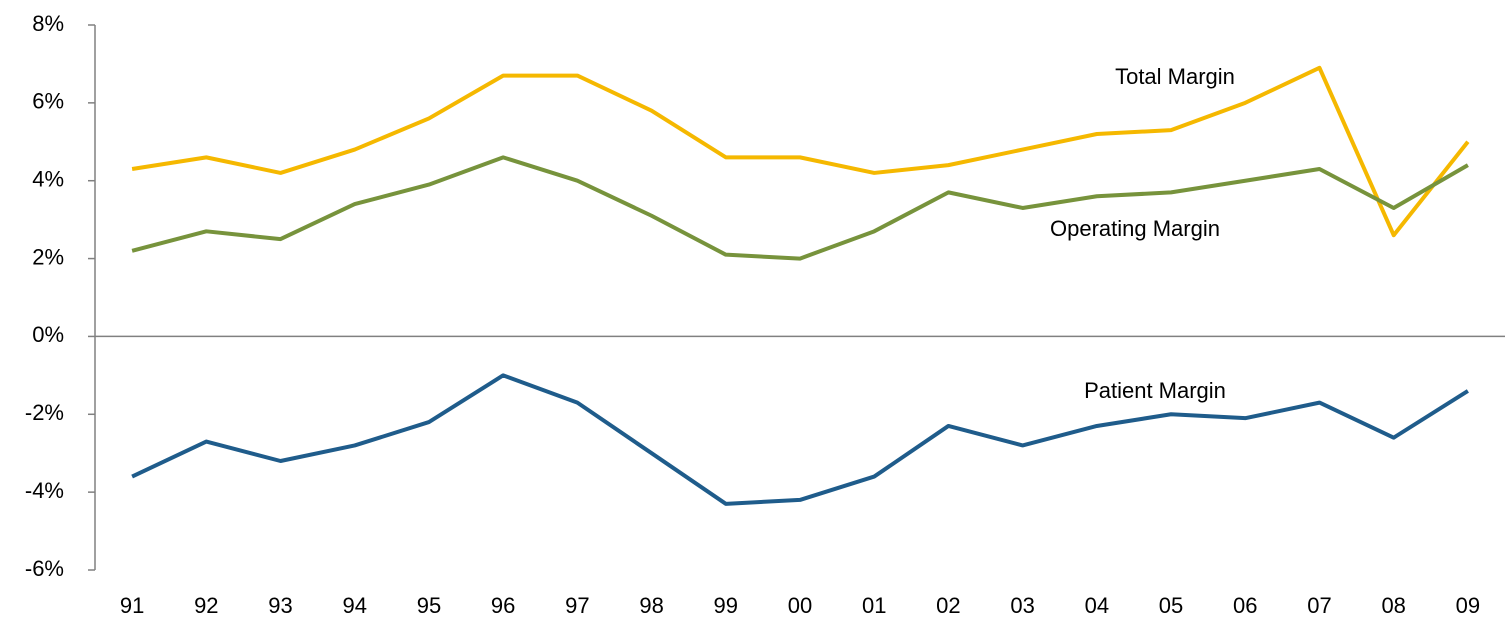  What do you see at coordinates (1155, 390) in the screenshot?
I see `series-label: Patient Margin` at bounding box center [1155, 390].